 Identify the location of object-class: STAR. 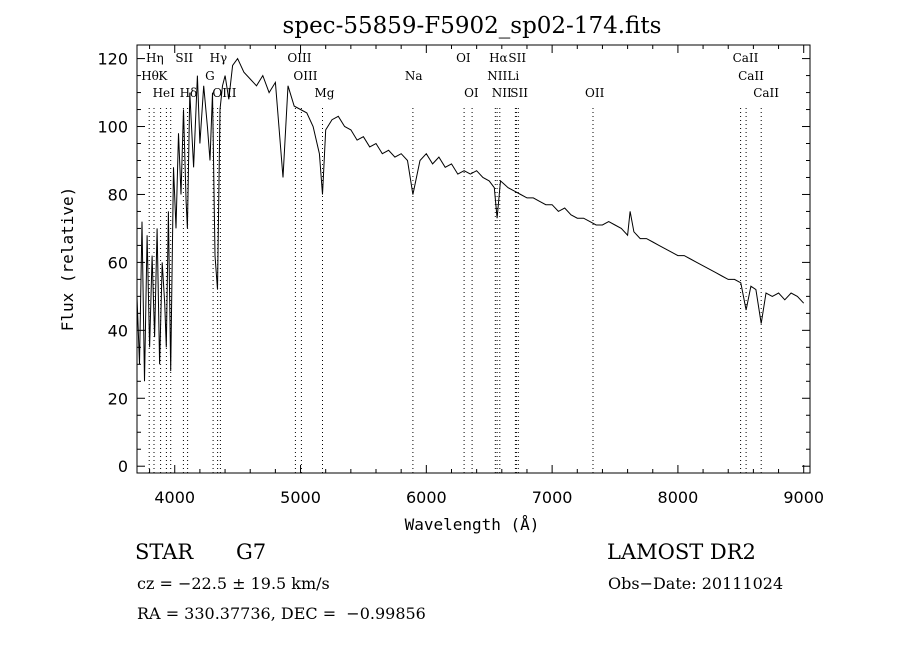
(164, 552).